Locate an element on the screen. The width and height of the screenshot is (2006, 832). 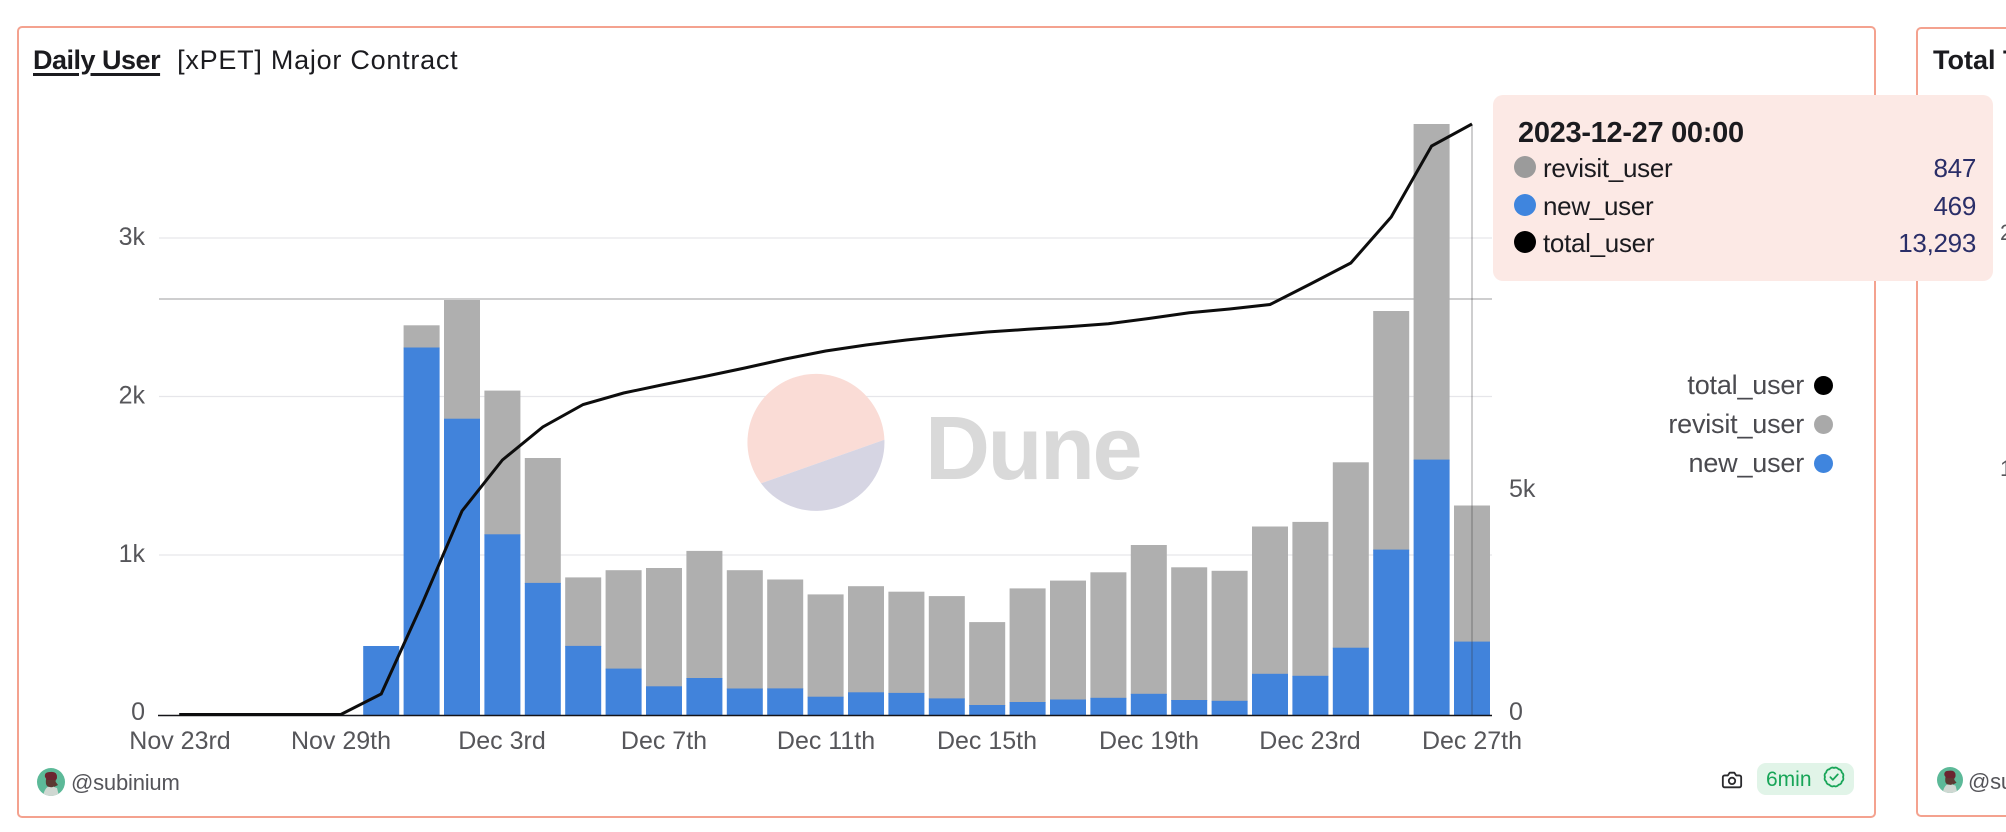
svg-text: Dec 15th is located at coordinates (987, 741).